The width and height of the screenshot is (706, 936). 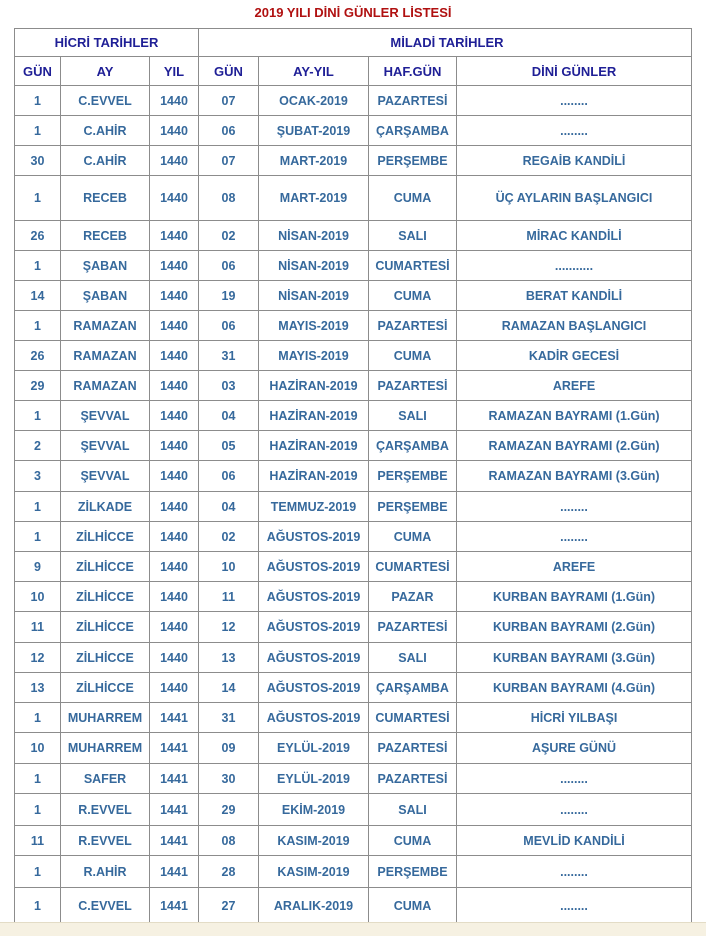 I want to click on cell-miladi-ay-yil: TEMMUZ-2019, so click(x=313, y=506).